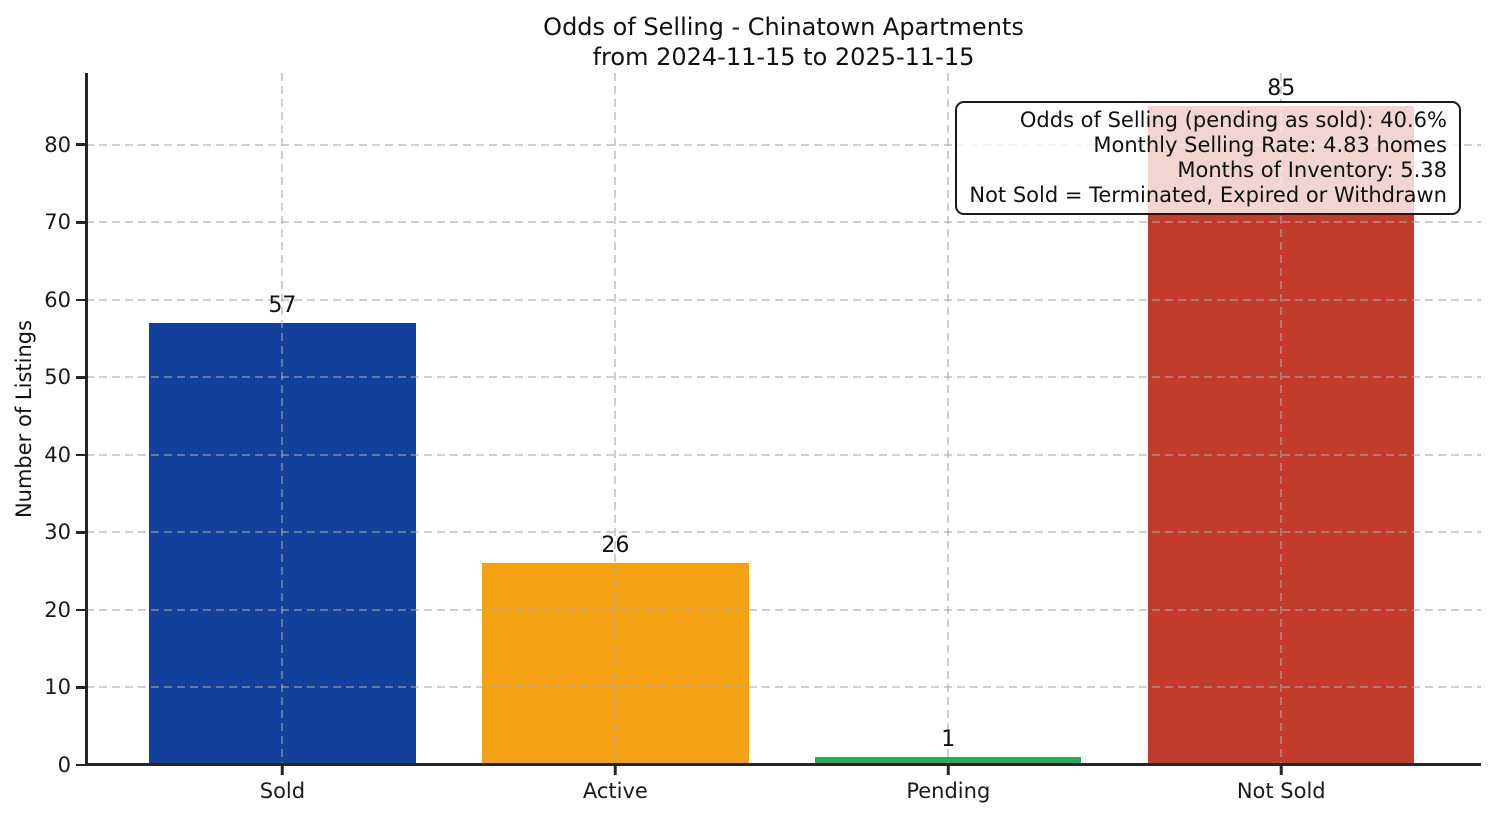 The height and width of the screenshot is (816, 1494). I want to click on annotation-line: Monthly Selling Rate: 4.83 homes, so click(1270, 145).